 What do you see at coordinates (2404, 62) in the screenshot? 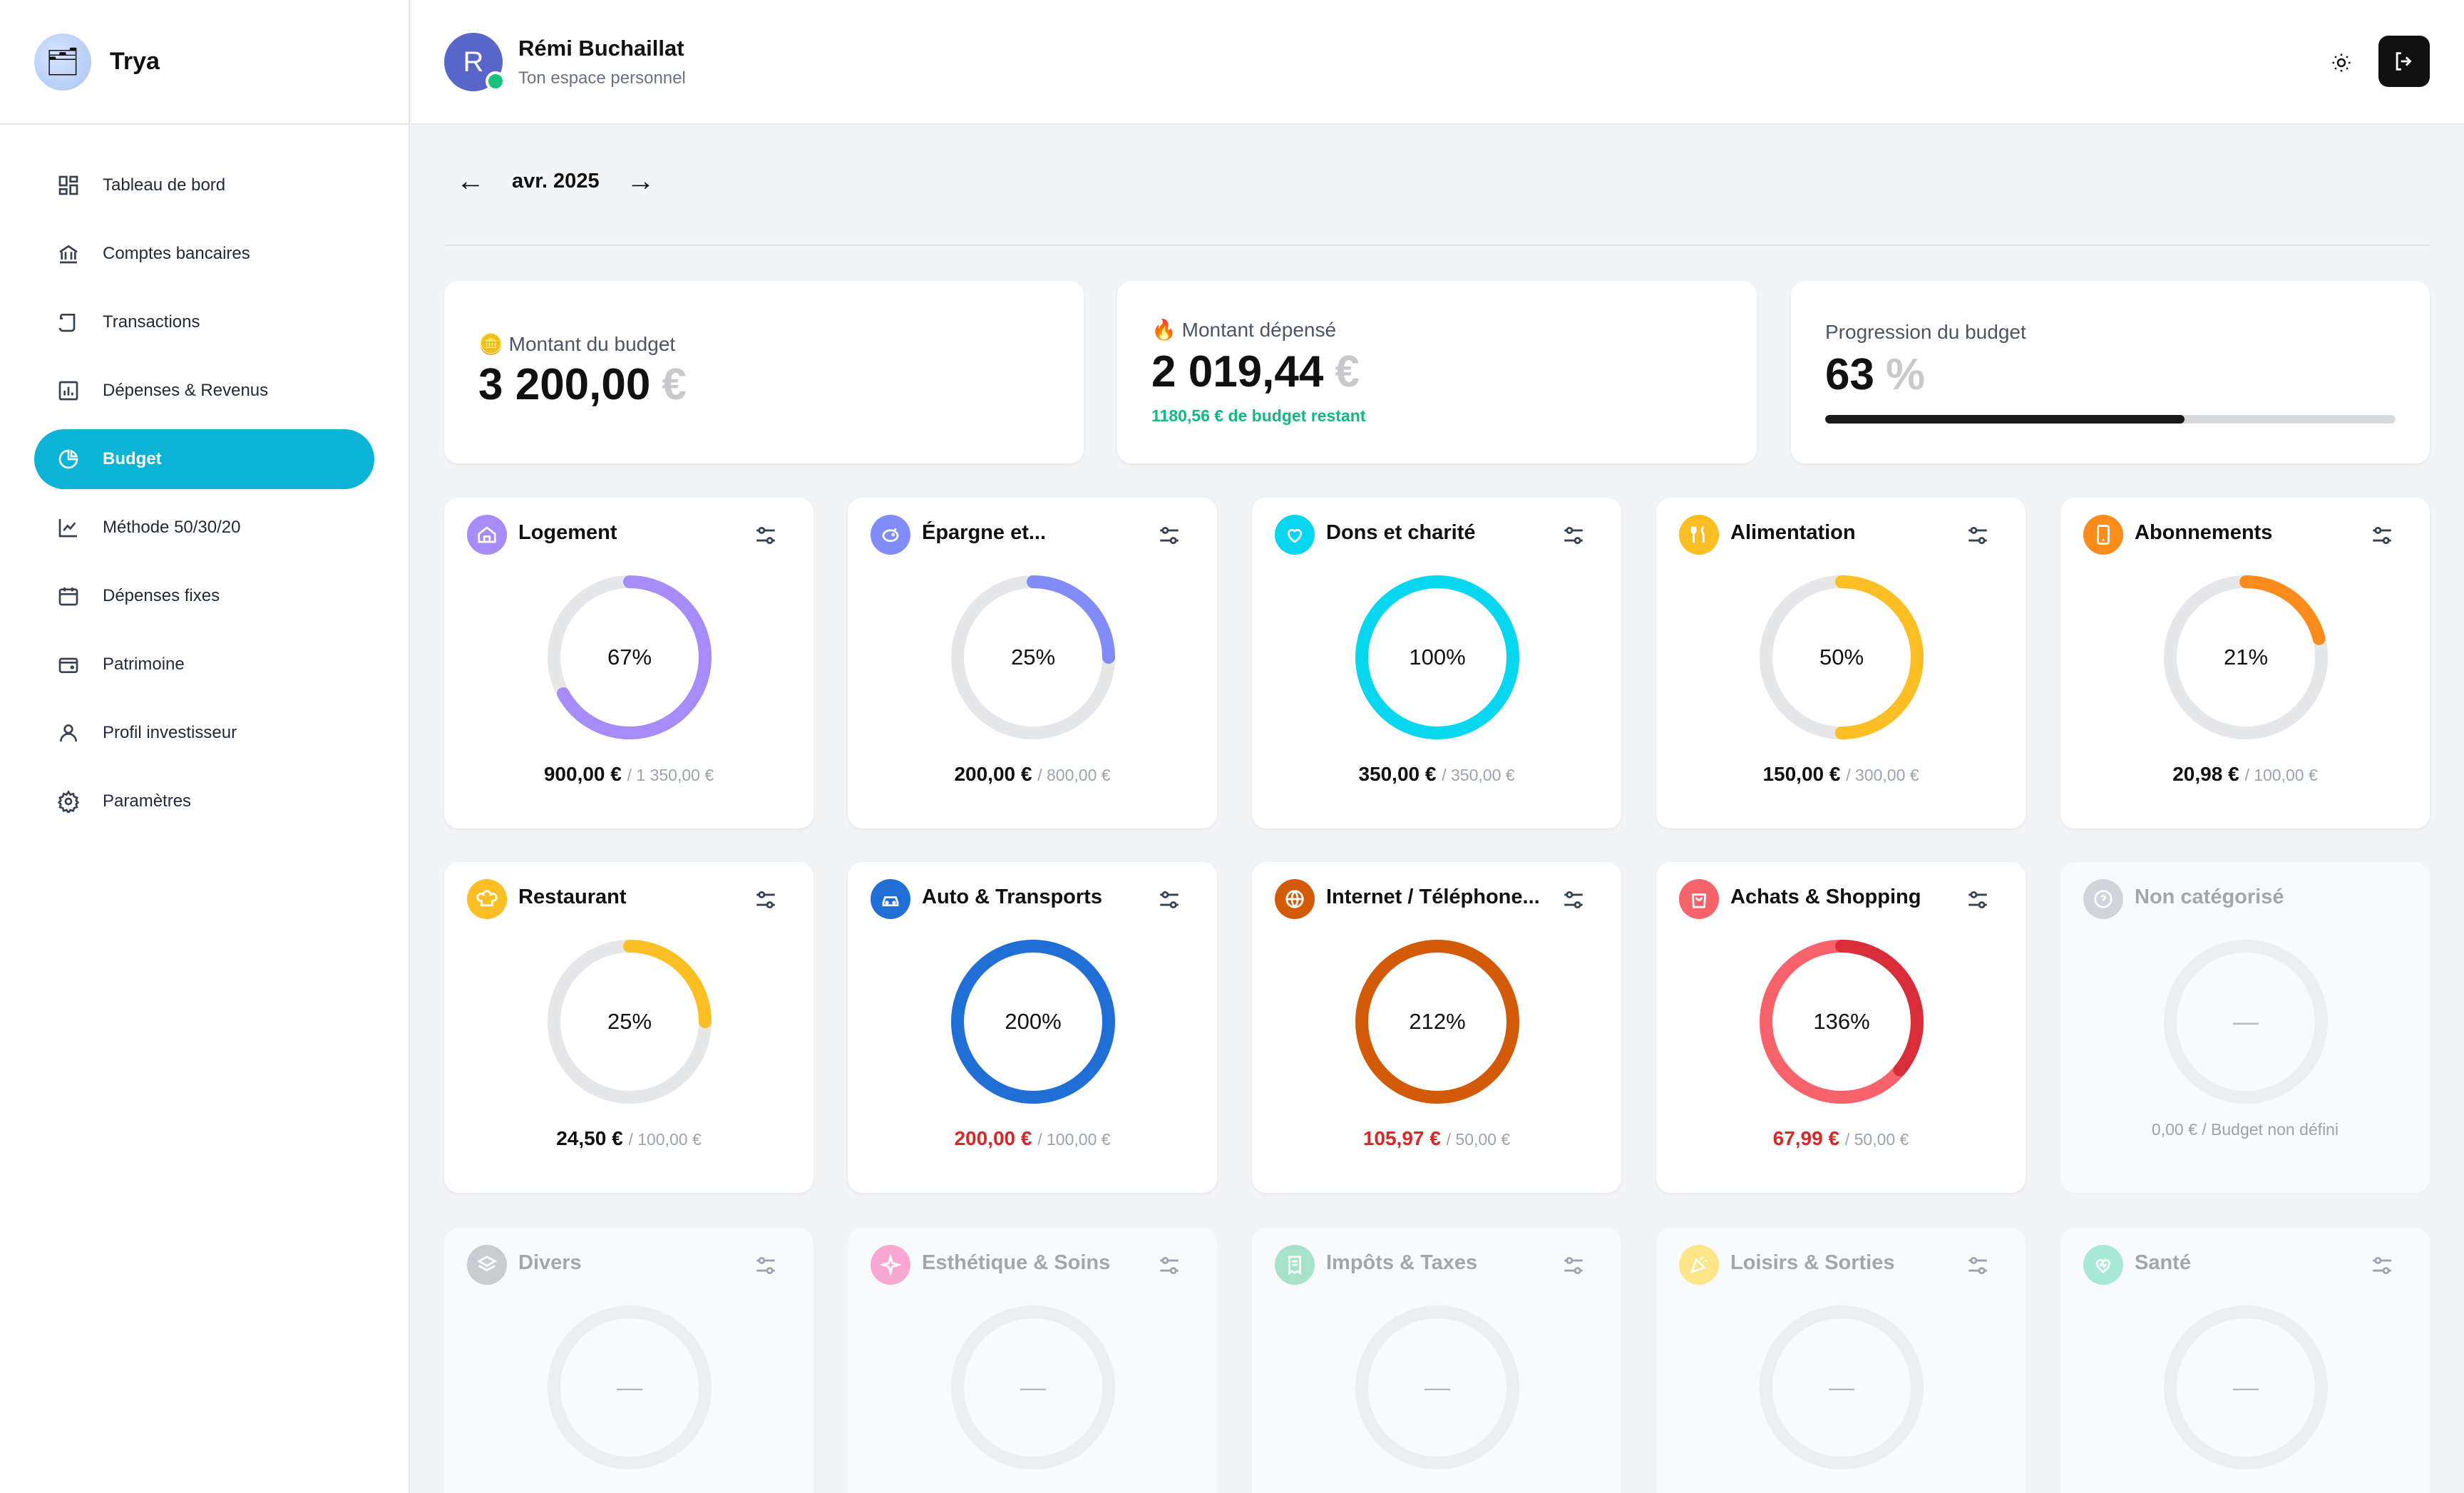
I see `logout-button` at bounding box center [2404, 62].